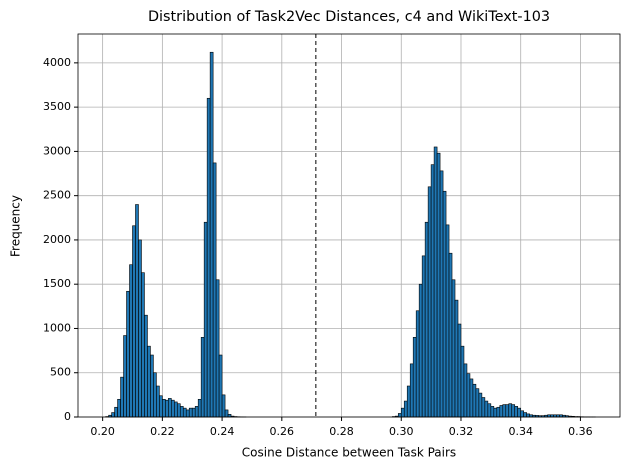  I want to click on y-tick-label: 4000, so click(57, 62).